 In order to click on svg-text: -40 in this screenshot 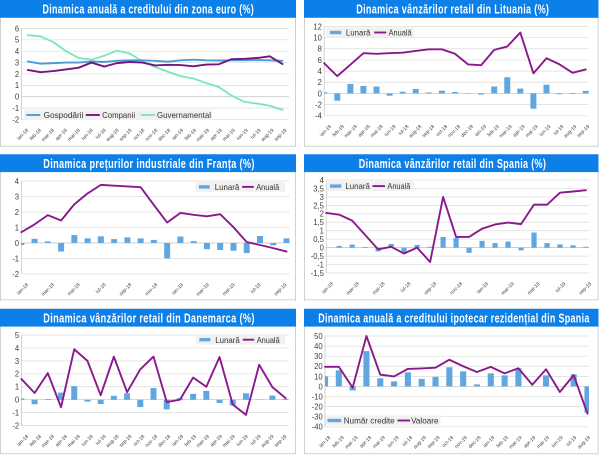, I will do `click(318, 426)`.